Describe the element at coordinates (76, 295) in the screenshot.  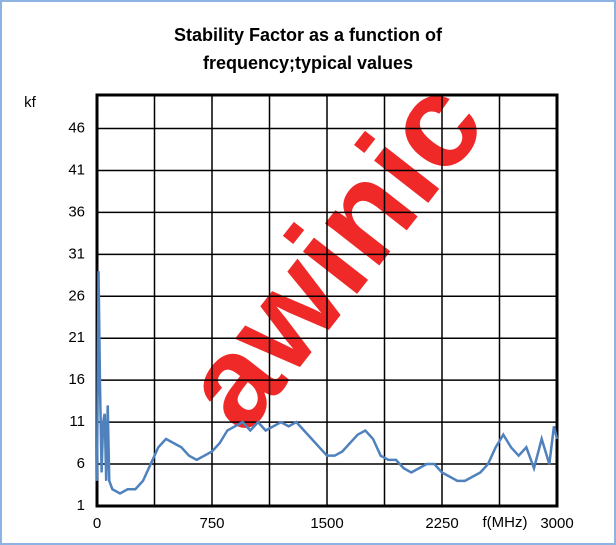
I see `y-tick-label: 26` at that location.